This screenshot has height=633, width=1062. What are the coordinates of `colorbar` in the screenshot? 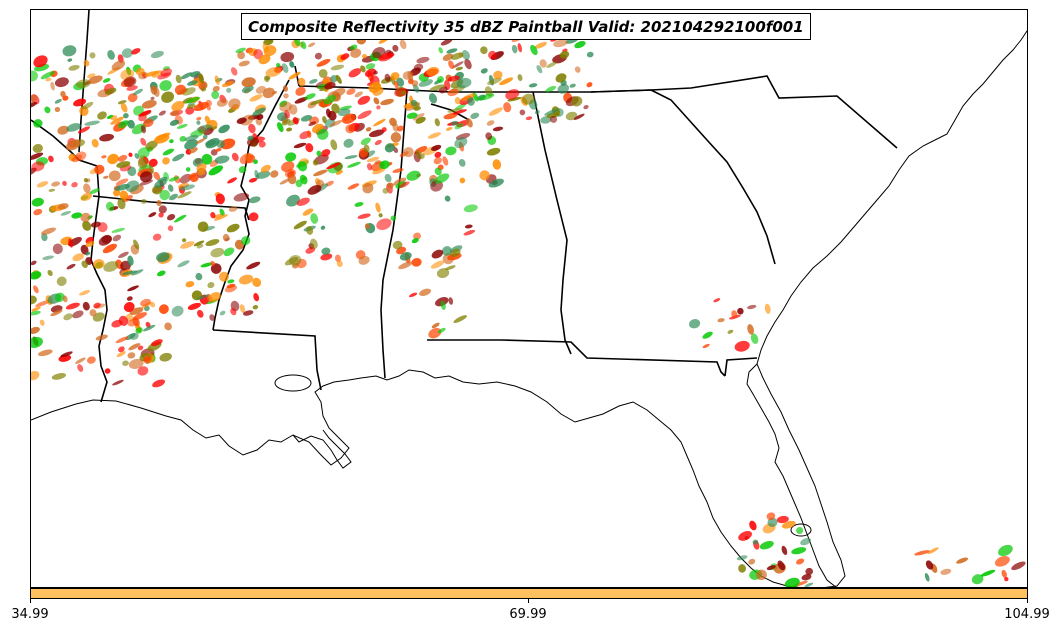 It's located at (529, 593).